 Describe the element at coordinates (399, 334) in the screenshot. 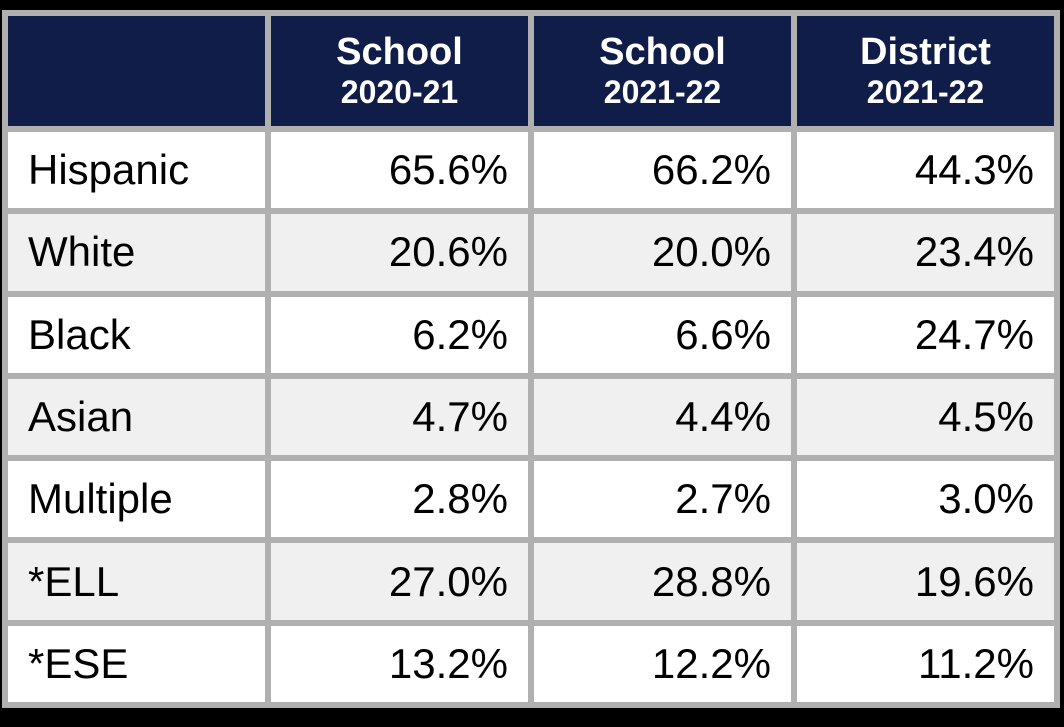

I see `cell-value: 6.2%` at that location.